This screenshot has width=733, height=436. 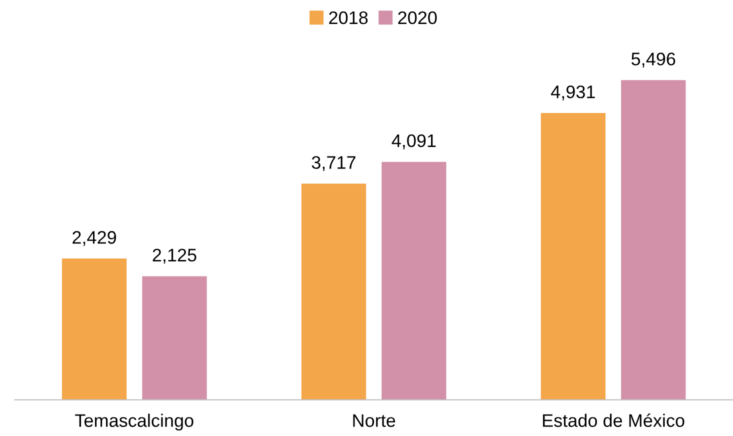 What do you see at coordinates (134, 422) in the screenshot?
I see `x-tick-label: Temascalcingo` at bounding box center [134, 422].